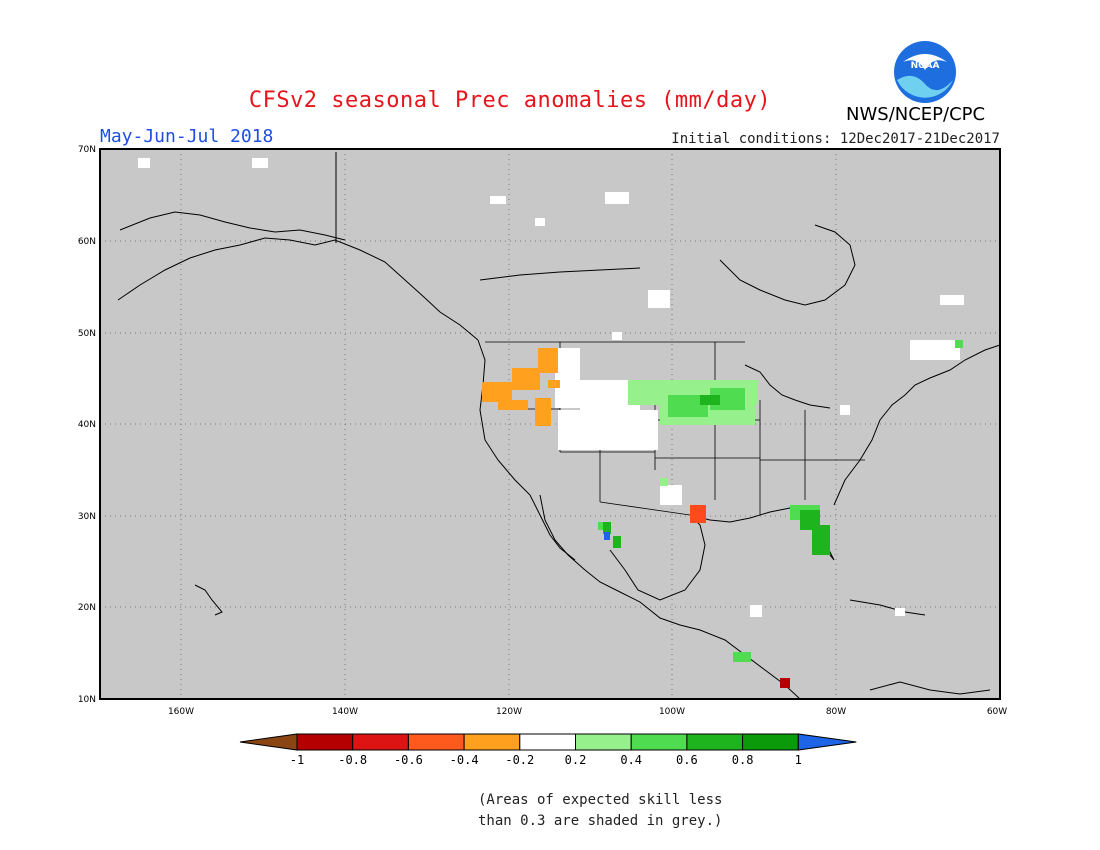  What do you see at coordinates (600, 800) in the screenshot?
I see `skill-note-line-1: (Areas of expected skill less` at bounding box center [600, 800].